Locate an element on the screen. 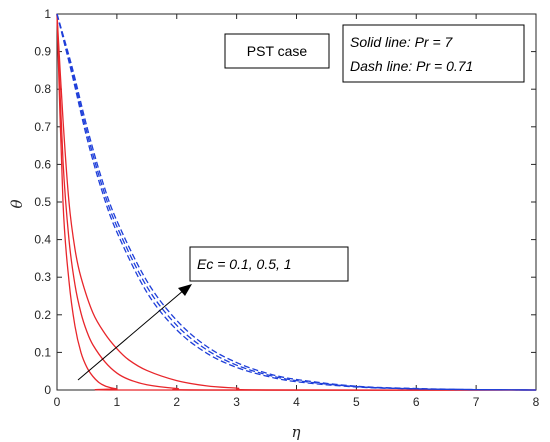  x-tick-label: 5 is located at coordinates (356, 402).